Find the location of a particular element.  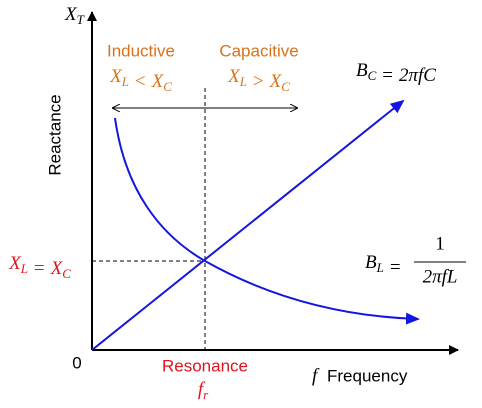

x-axis-symbol: f is located at coordinates (316, 375).